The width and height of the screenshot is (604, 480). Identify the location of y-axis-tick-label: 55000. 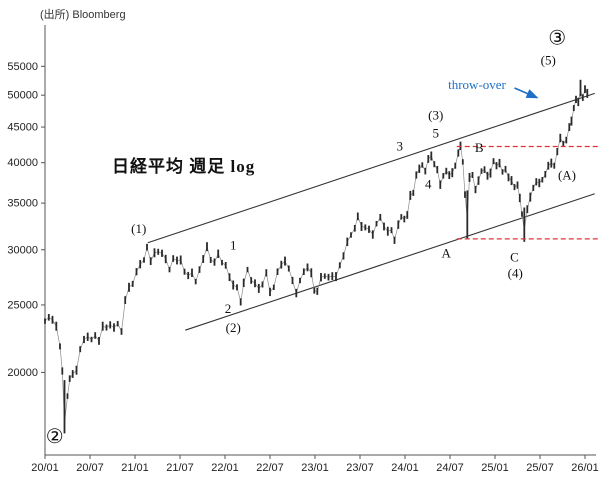
(22, 67).